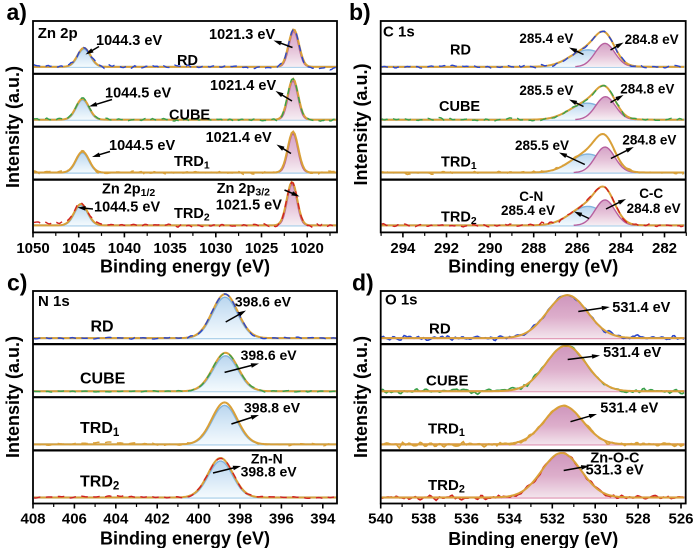 The image size is (700, 553). Describe the element at coordinates (261, 248) in the screenshot. I see `svg-text: 1025` at that location.